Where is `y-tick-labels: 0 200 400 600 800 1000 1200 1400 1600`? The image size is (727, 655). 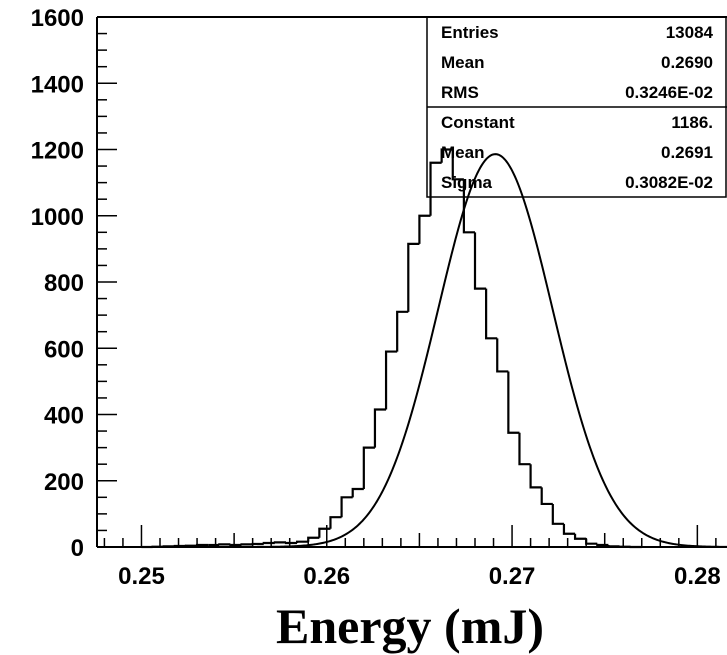 y-tick-labels: 0 200 400 600 800 1000 1200 1400 1600 is located at coordinates (57, 283).